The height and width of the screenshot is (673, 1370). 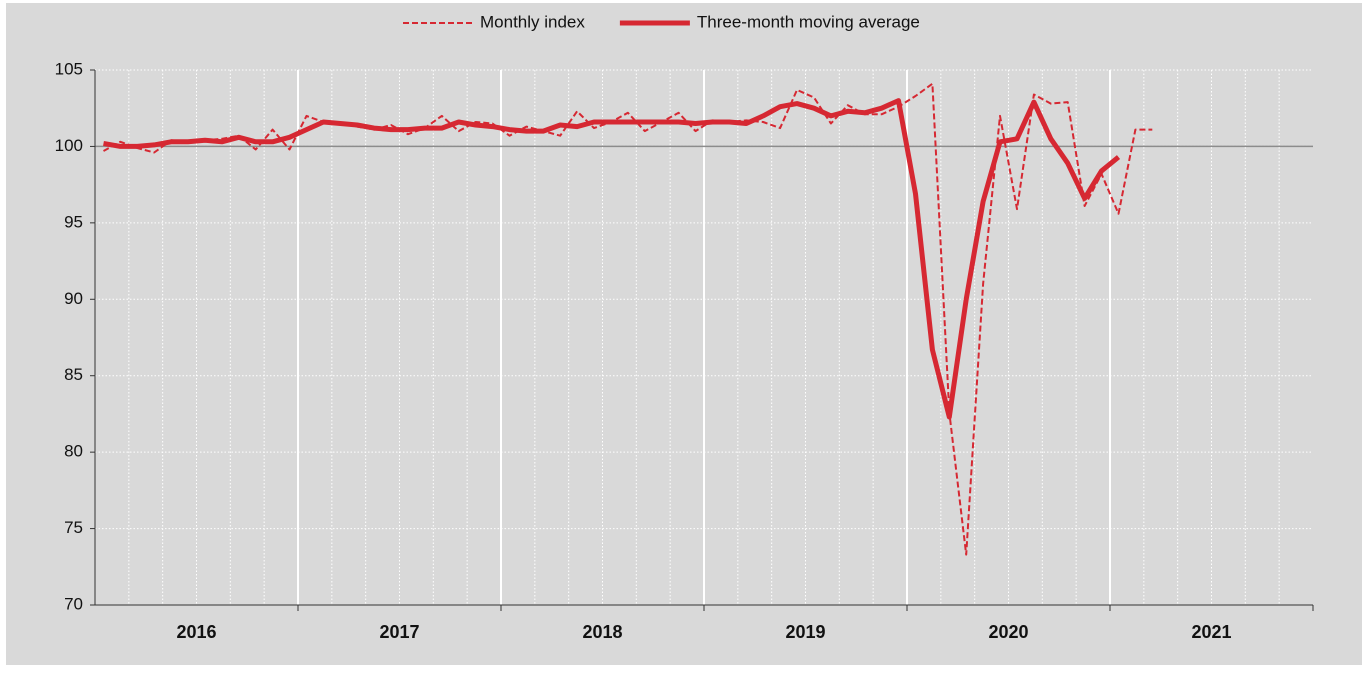 I want to click on y-tick-label: 75, so click(x=73, y=527).